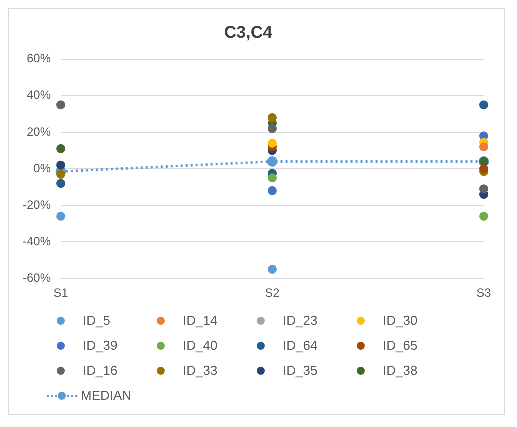 The image size is (517, 427). What do you see at coordinates (37, 205) in the screenshot?
I see `y-tick-label: -20%` at bounding box center [37, 205].